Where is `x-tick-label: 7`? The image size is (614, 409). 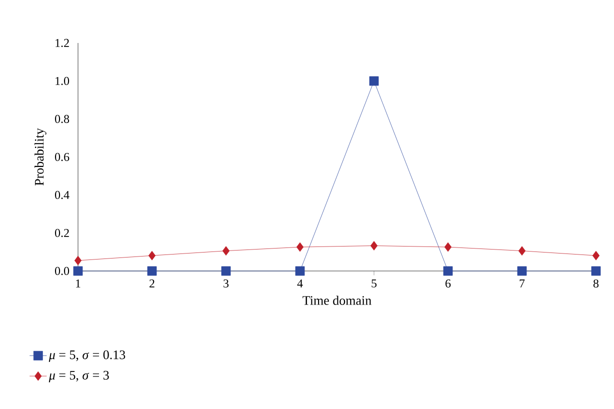
x-tick-label: 7 is located at coordinates (522, 283).